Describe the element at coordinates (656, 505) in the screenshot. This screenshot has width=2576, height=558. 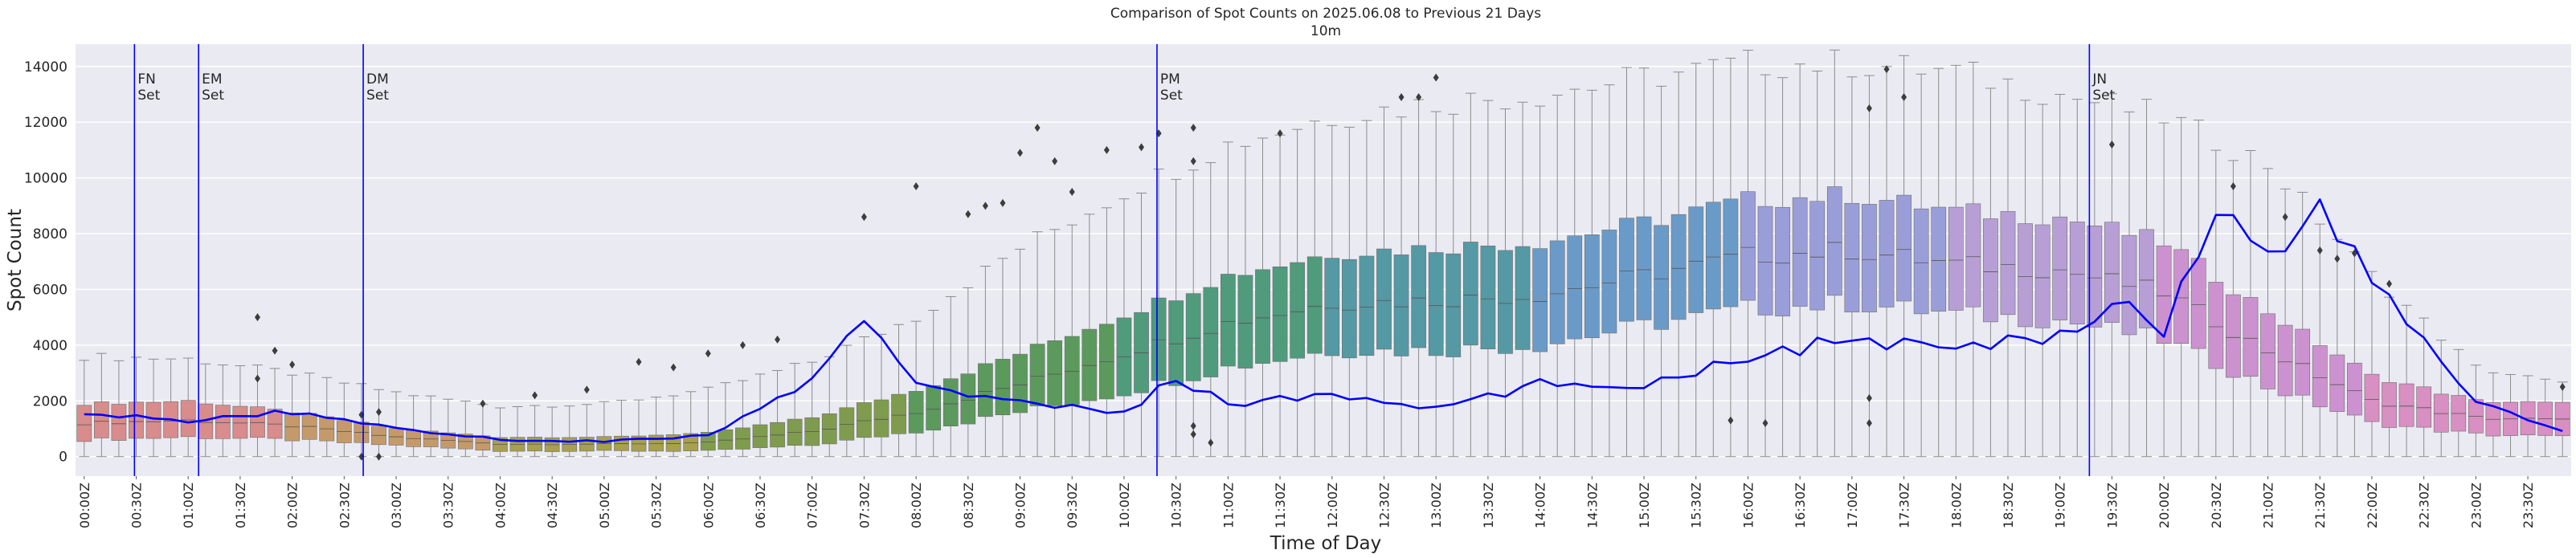
I see `x-tick-label: 05:30Z` at that location.